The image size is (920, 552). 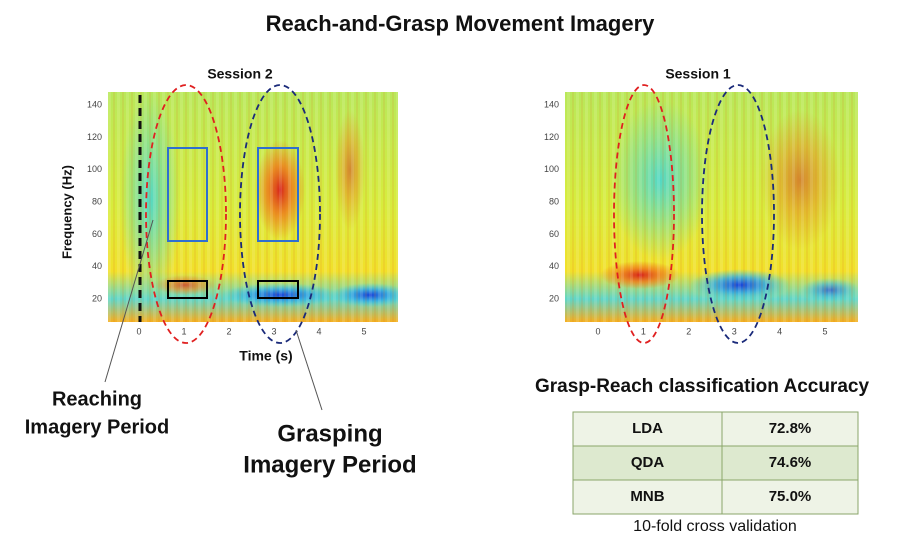 What do you see at coordinates (647, 496) in the screenshot?
I see `table-cell: MNB` at bounding box center [647, 496].